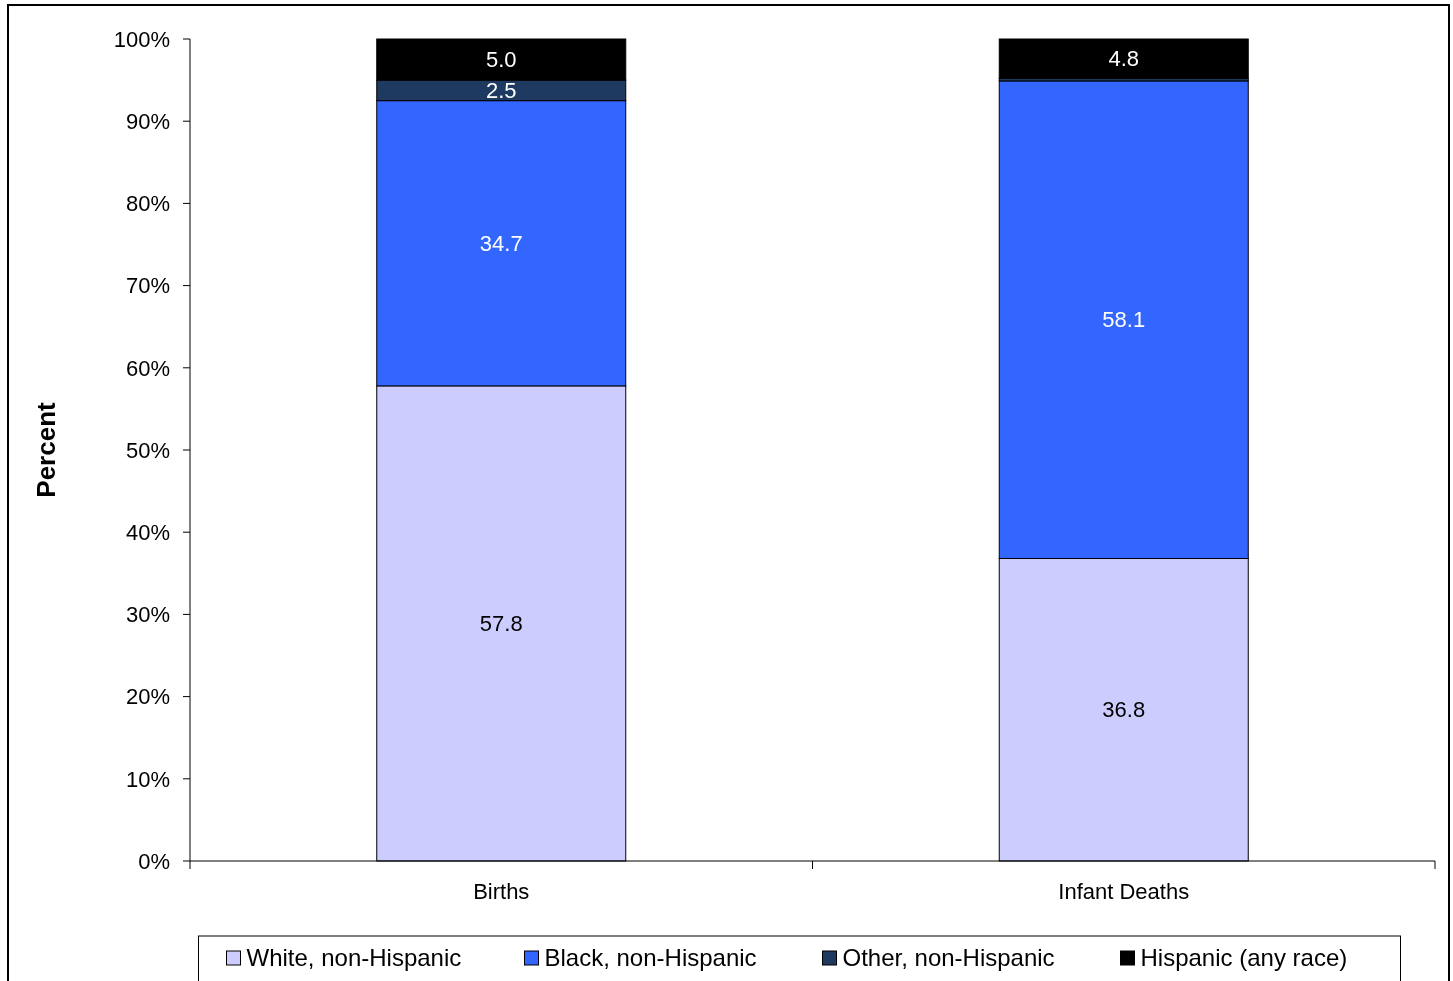 Image resolution: width=1453 pixels, height=981 pixels. I want to click on x-tick-label: Births, so click(501, 891).